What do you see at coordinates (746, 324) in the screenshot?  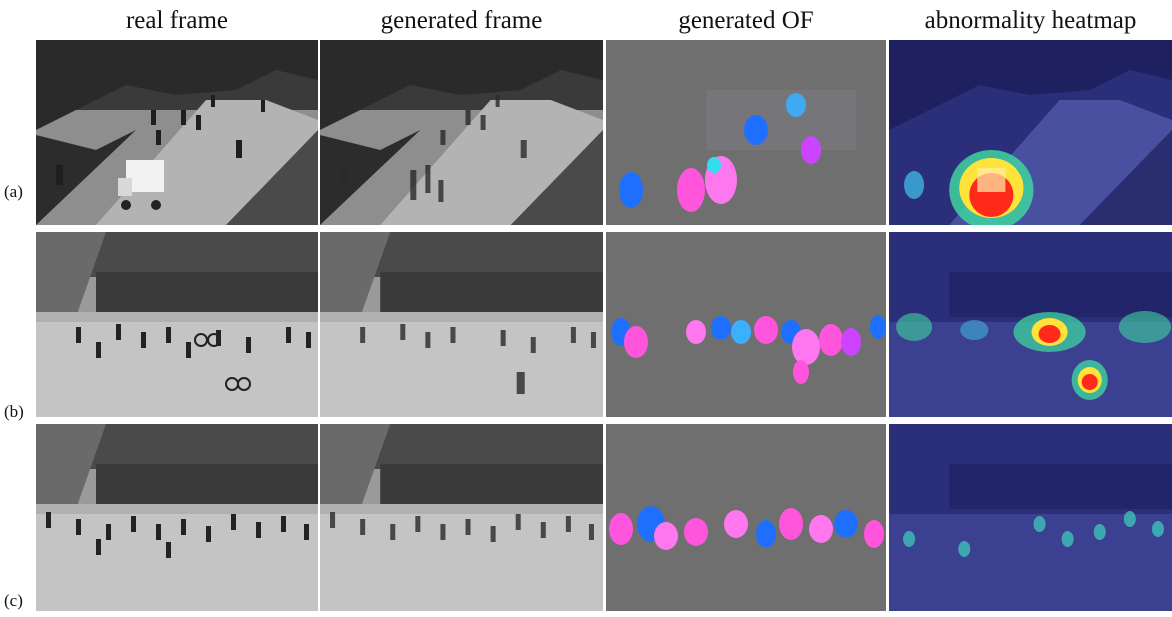 I see `generated-of-b` at bounding box center [746, 324].